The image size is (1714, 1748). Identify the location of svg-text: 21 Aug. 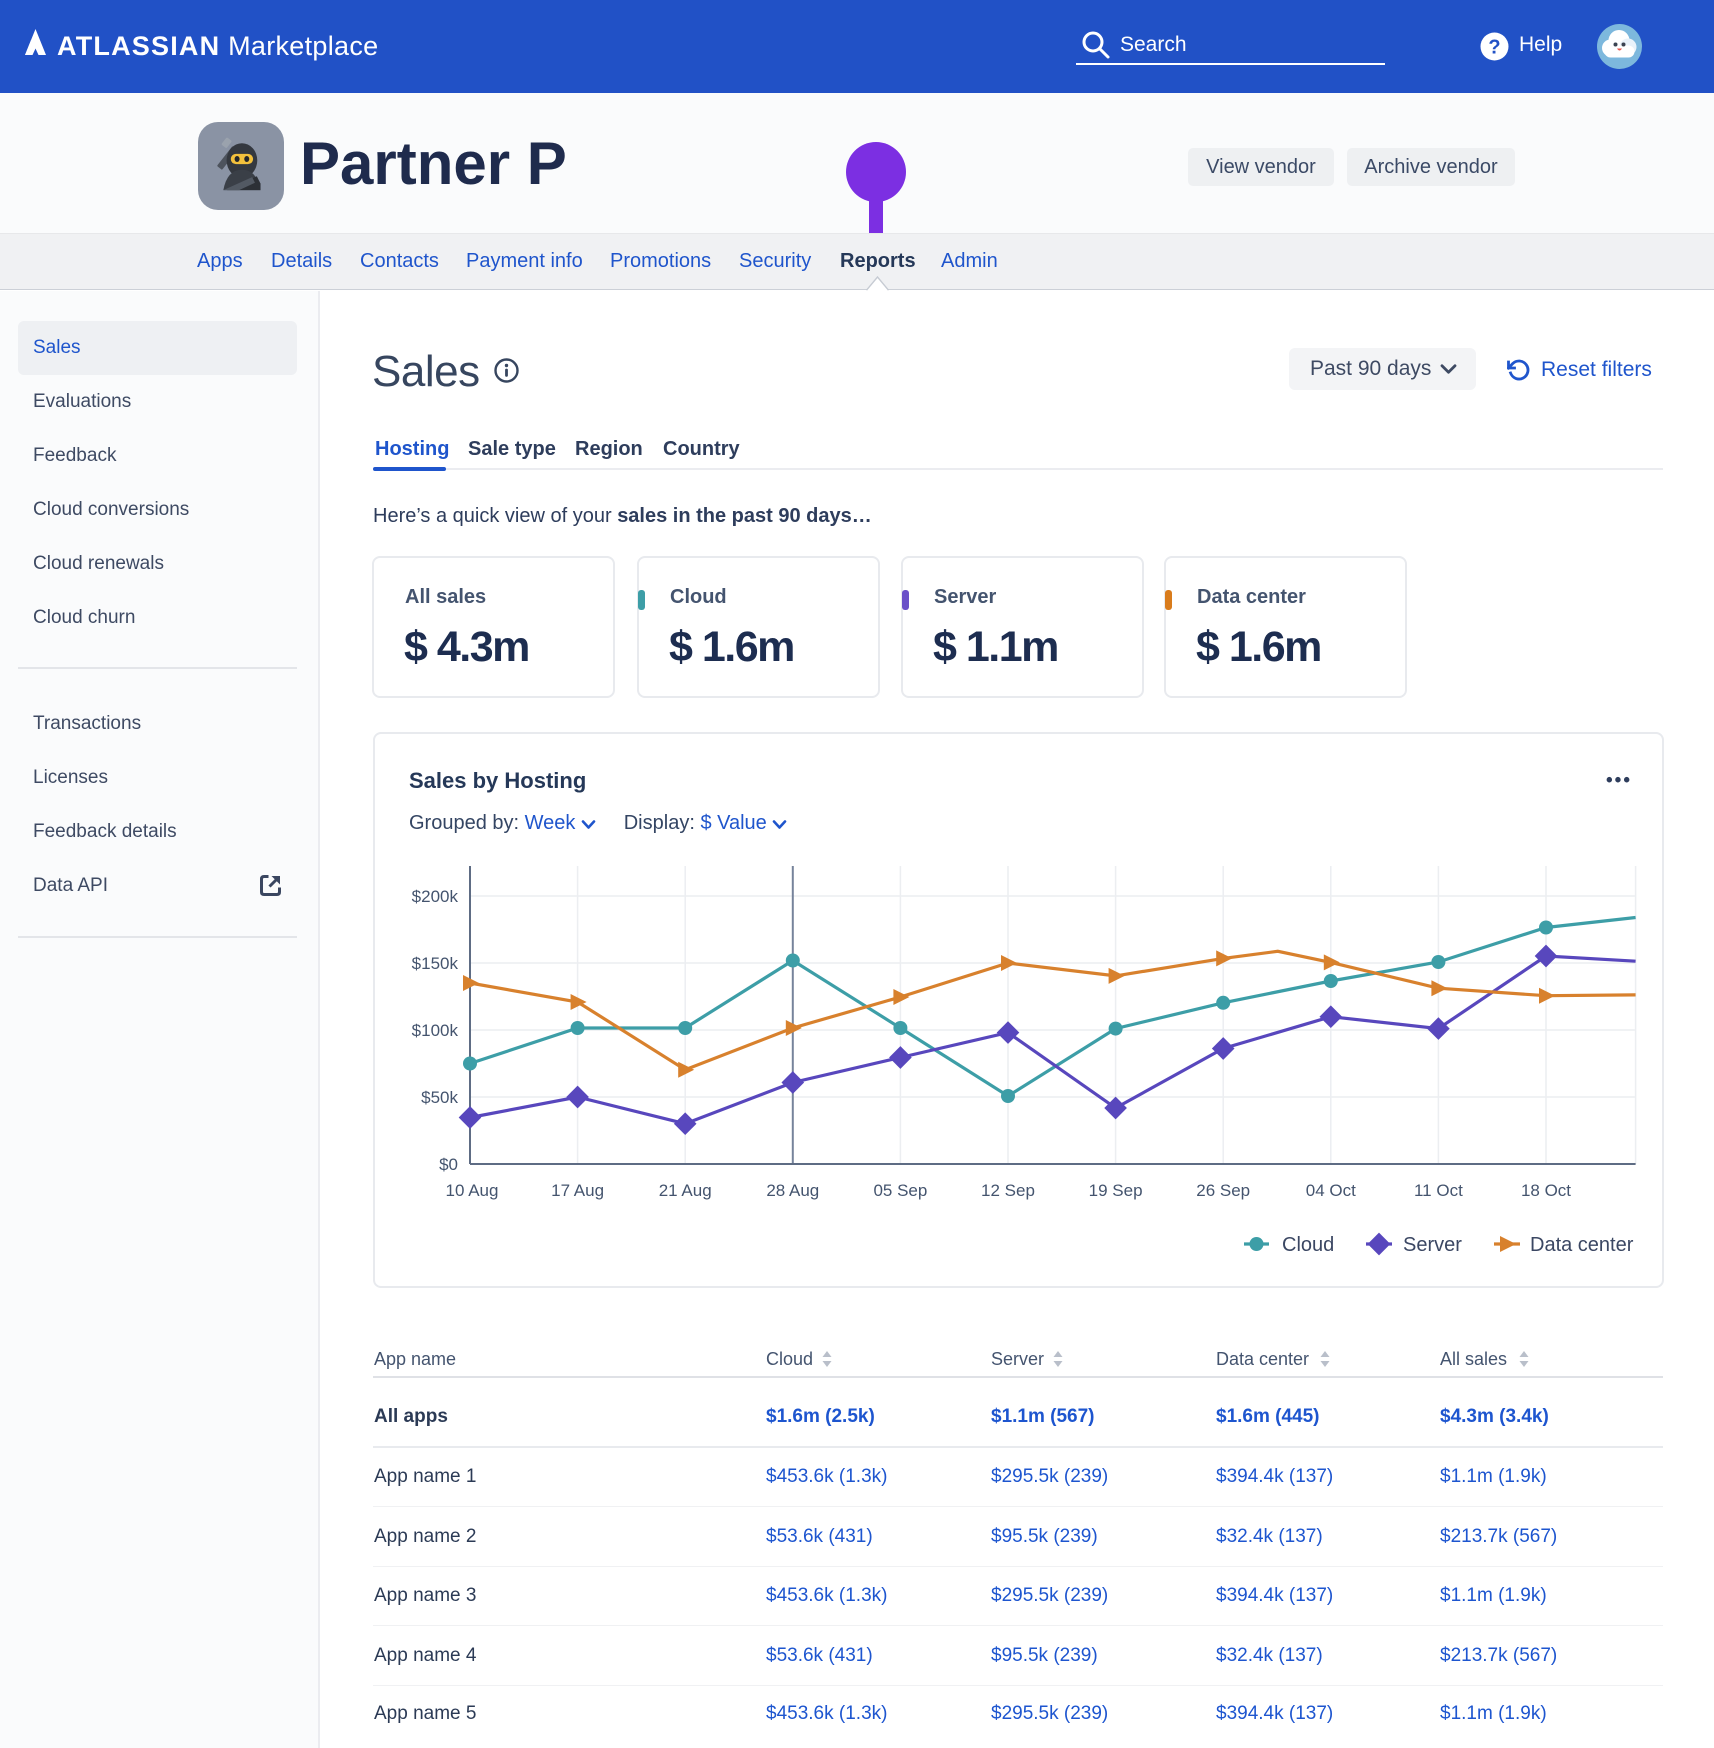
(685, 1190).